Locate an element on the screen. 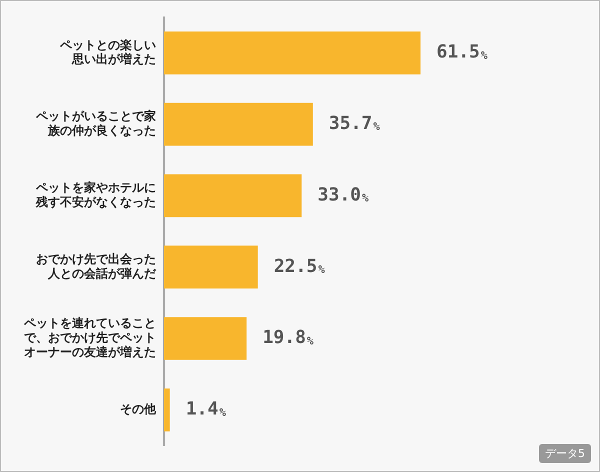 This screenshot has width=600, height=472. y-tick-label: ペットを家やホテルに残す不安がなくなった is located at coordinates (95, 195).